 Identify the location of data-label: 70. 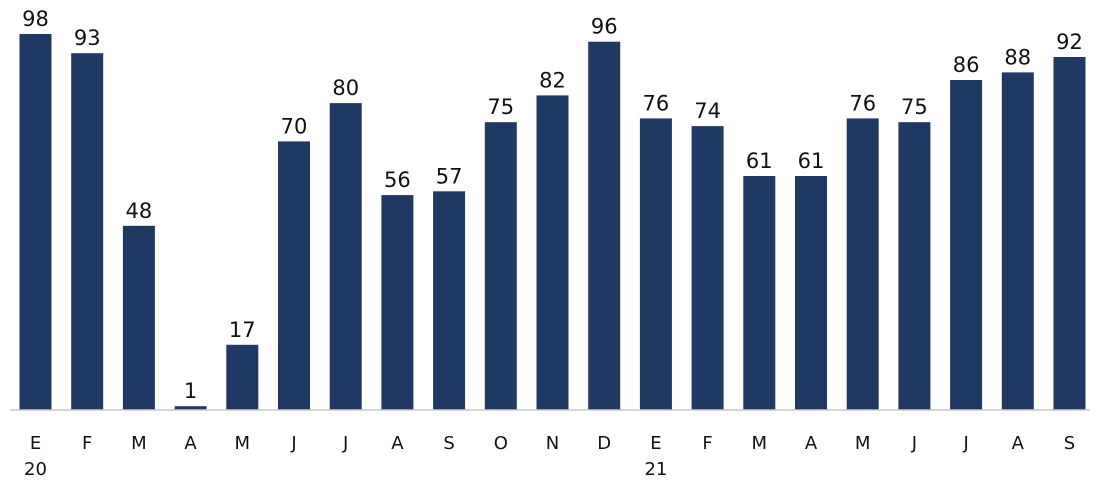
(294, 126).